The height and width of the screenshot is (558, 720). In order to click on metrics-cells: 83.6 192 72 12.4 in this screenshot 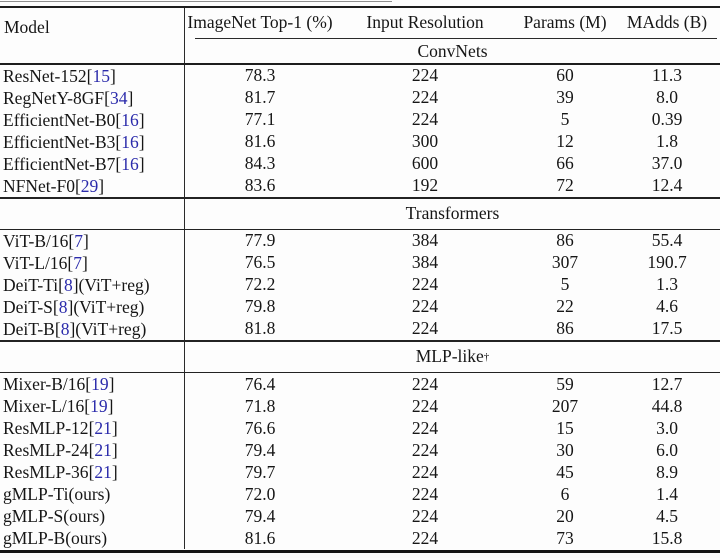, I will do `click(452, 186)`.